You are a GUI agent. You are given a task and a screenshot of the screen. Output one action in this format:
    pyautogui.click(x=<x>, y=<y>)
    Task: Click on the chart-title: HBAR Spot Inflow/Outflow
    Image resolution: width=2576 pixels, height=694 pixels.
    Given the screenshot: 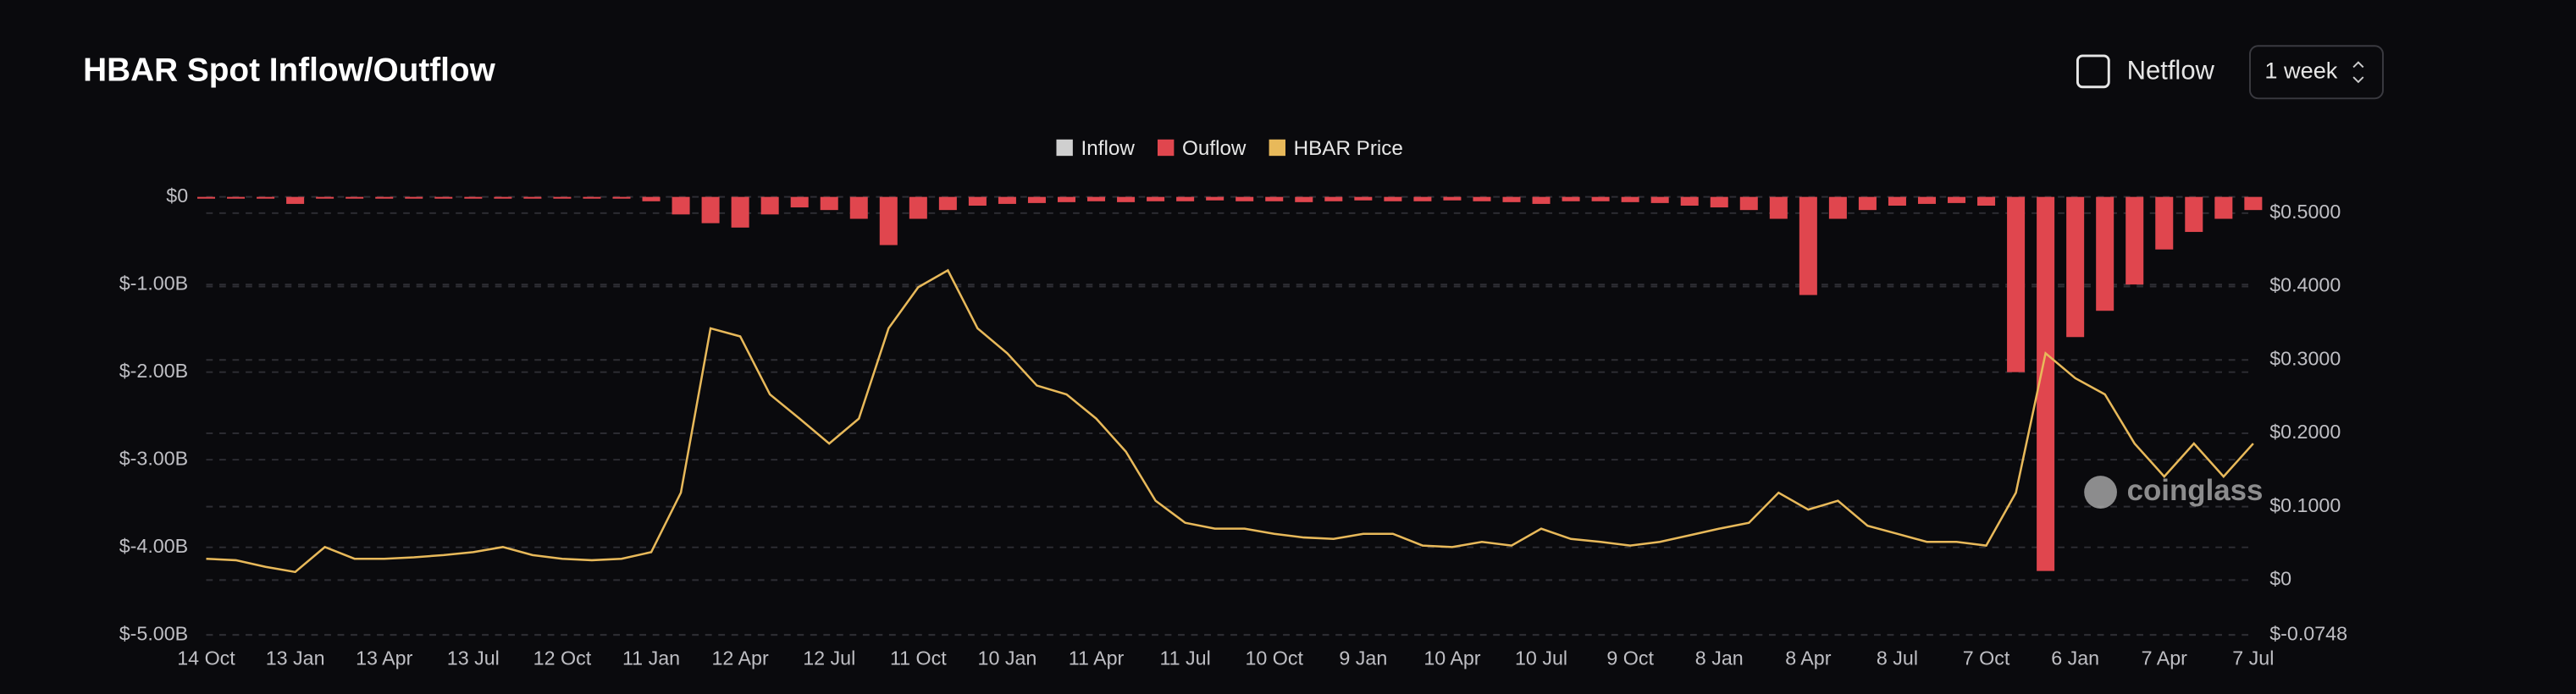 What is the action you would take?
    pyautogui.click(x=289, y=70)
    